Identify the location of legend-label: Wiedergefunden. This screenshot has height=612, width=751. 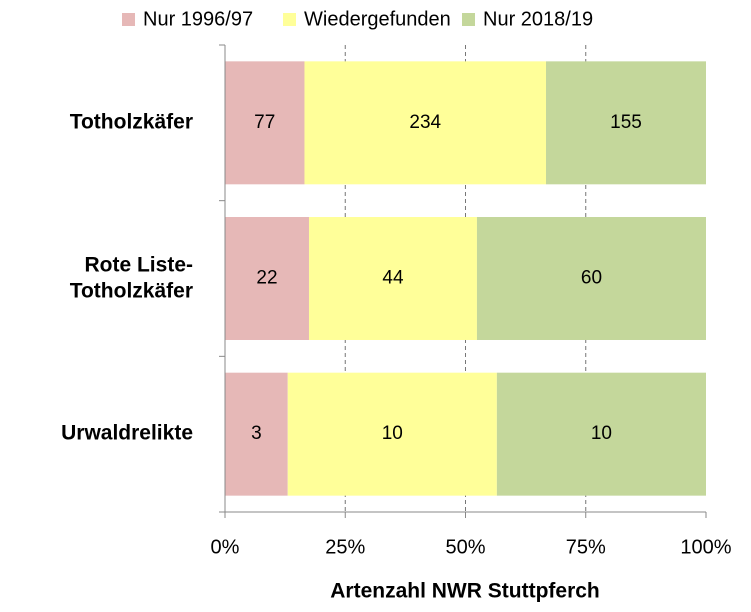
(377, 19).